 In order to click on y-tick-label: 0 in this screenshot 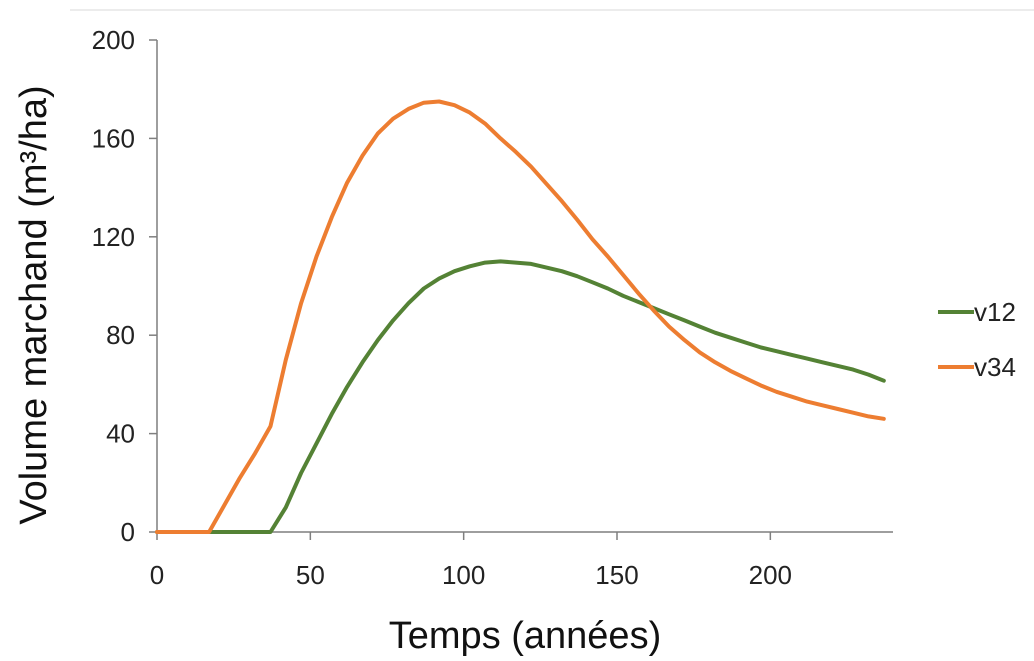, I will do `click(128, 532)`.